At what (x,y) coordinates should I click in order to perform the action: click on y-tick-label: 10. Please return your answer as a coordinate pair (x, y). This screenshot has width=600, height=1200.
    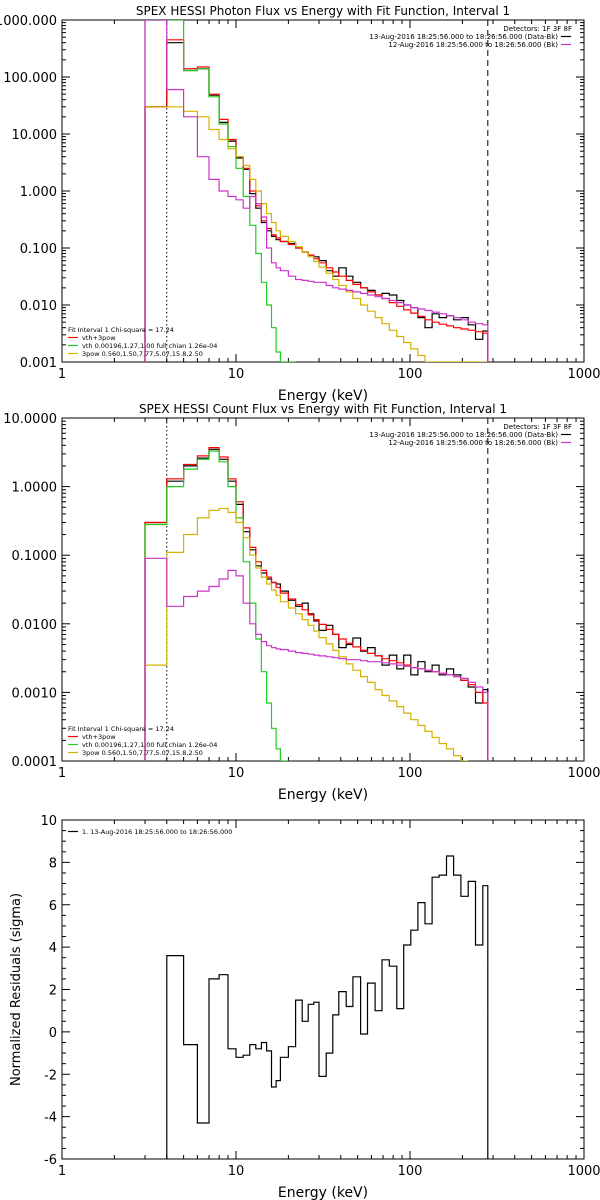
    Looking at the image, I should click on (48, 821).